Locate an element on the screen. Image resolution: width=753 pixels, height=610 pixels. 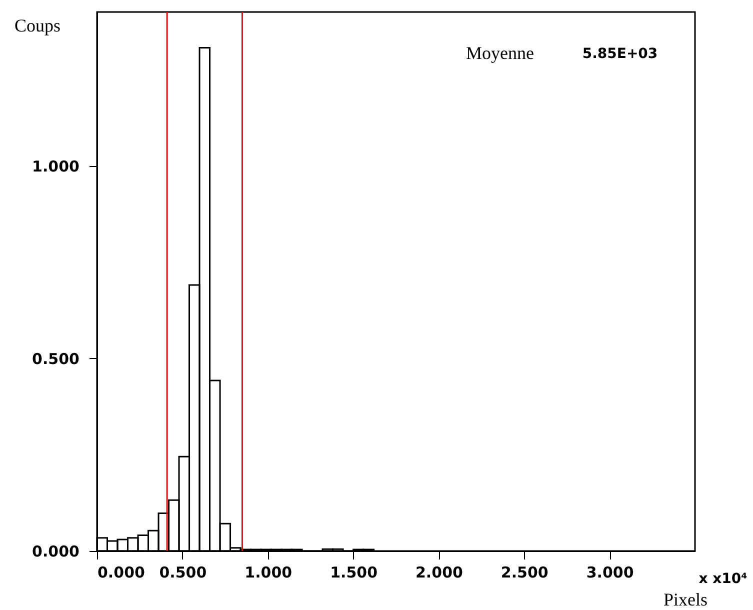
x-axis-title: Pixels is located at coordinates (685, 600).